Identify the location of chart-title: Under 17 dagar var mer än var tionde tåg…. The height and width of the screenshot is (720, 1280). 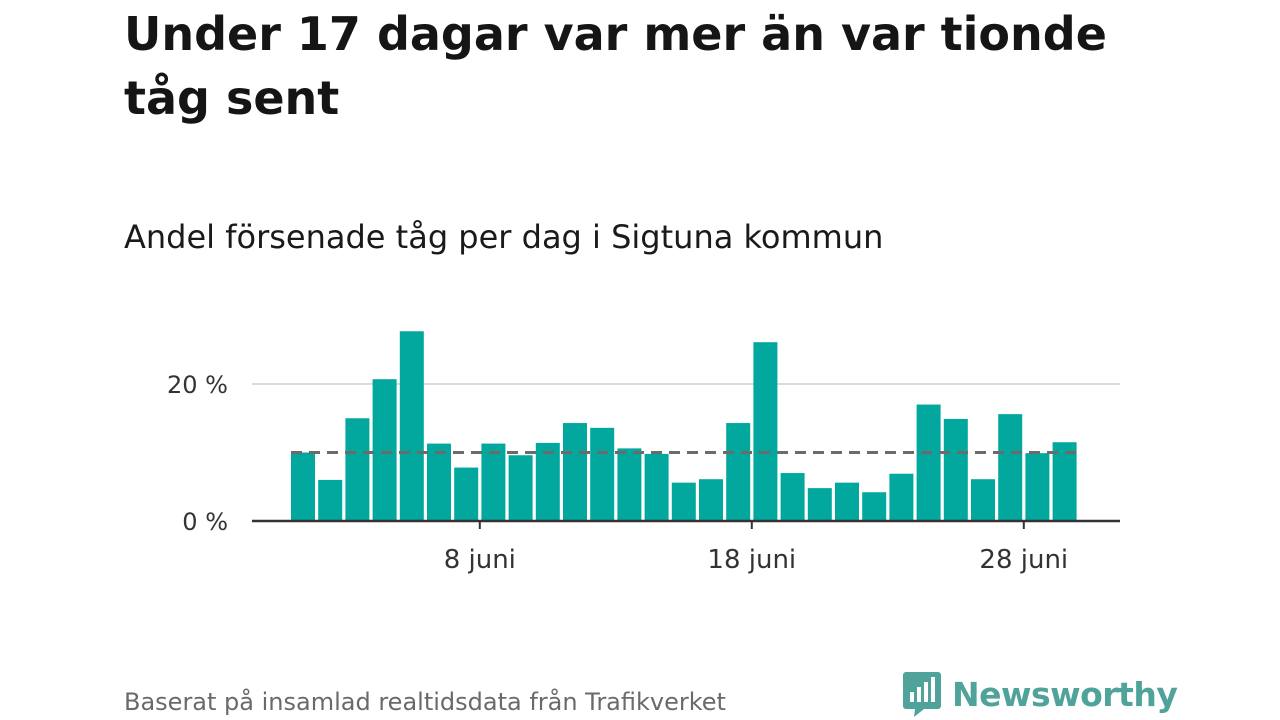
(615, 66).